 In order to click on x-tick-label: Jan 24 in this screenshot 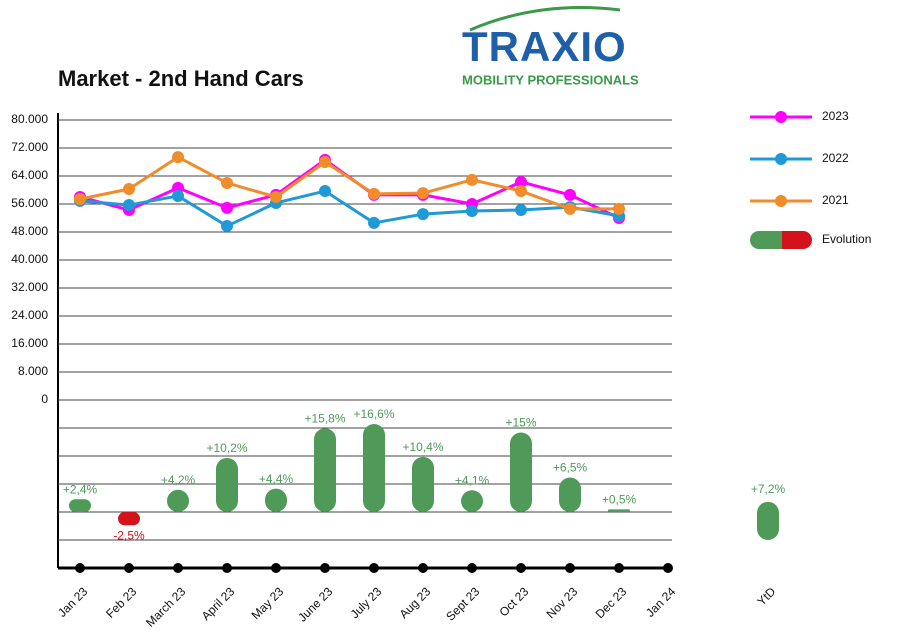, I will do `click(661, 602)`.